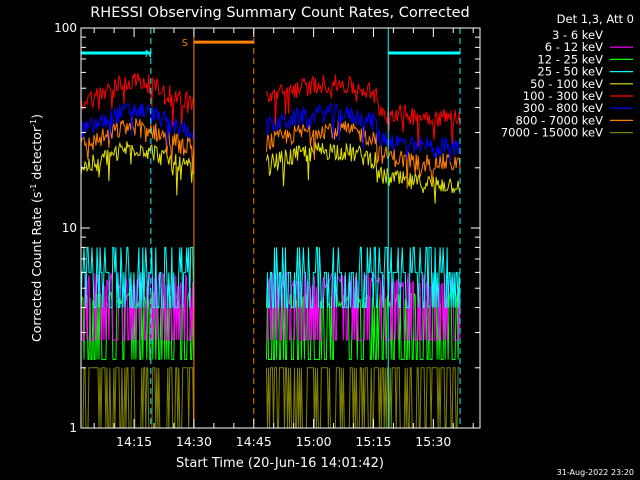 The height and width of the screenshot is (480, 640). What do you see at coordinates (148, 54) in the screenshot?
I see `flag-label: N` at bounding box center [148, 54].